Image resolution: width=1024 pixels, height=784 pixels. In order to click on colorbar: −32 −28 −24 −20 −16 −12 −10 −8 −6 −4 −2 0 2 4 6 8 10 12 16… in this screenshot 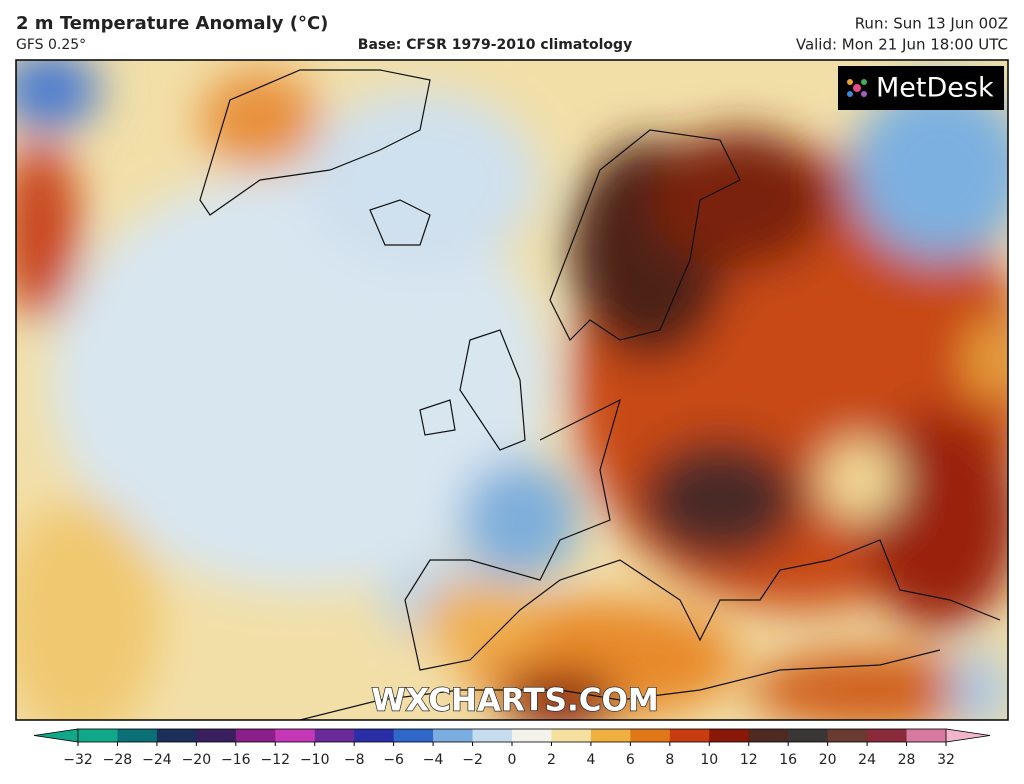, I will do `click(512, 748)`.